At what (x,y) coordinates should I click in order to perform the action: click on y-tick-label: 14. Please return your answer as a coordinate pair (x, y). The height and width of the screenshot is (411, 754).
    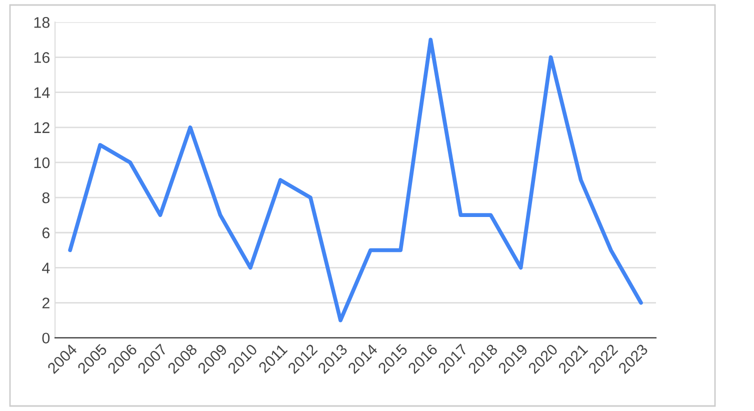
    Looking at the image, I should click on (42, 92).